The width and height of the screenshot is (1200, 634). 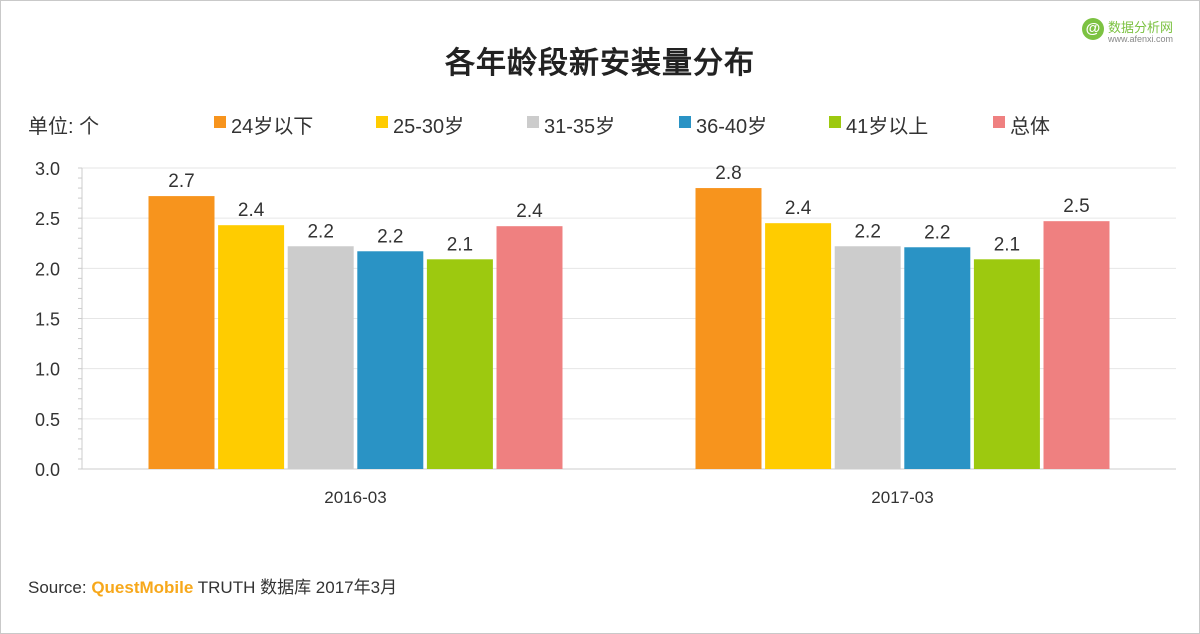 What do you see at coordinates (272, 127) in the screenshot?
I see `legend-label-0: 24岁以下` at bounding box center [272, 127].